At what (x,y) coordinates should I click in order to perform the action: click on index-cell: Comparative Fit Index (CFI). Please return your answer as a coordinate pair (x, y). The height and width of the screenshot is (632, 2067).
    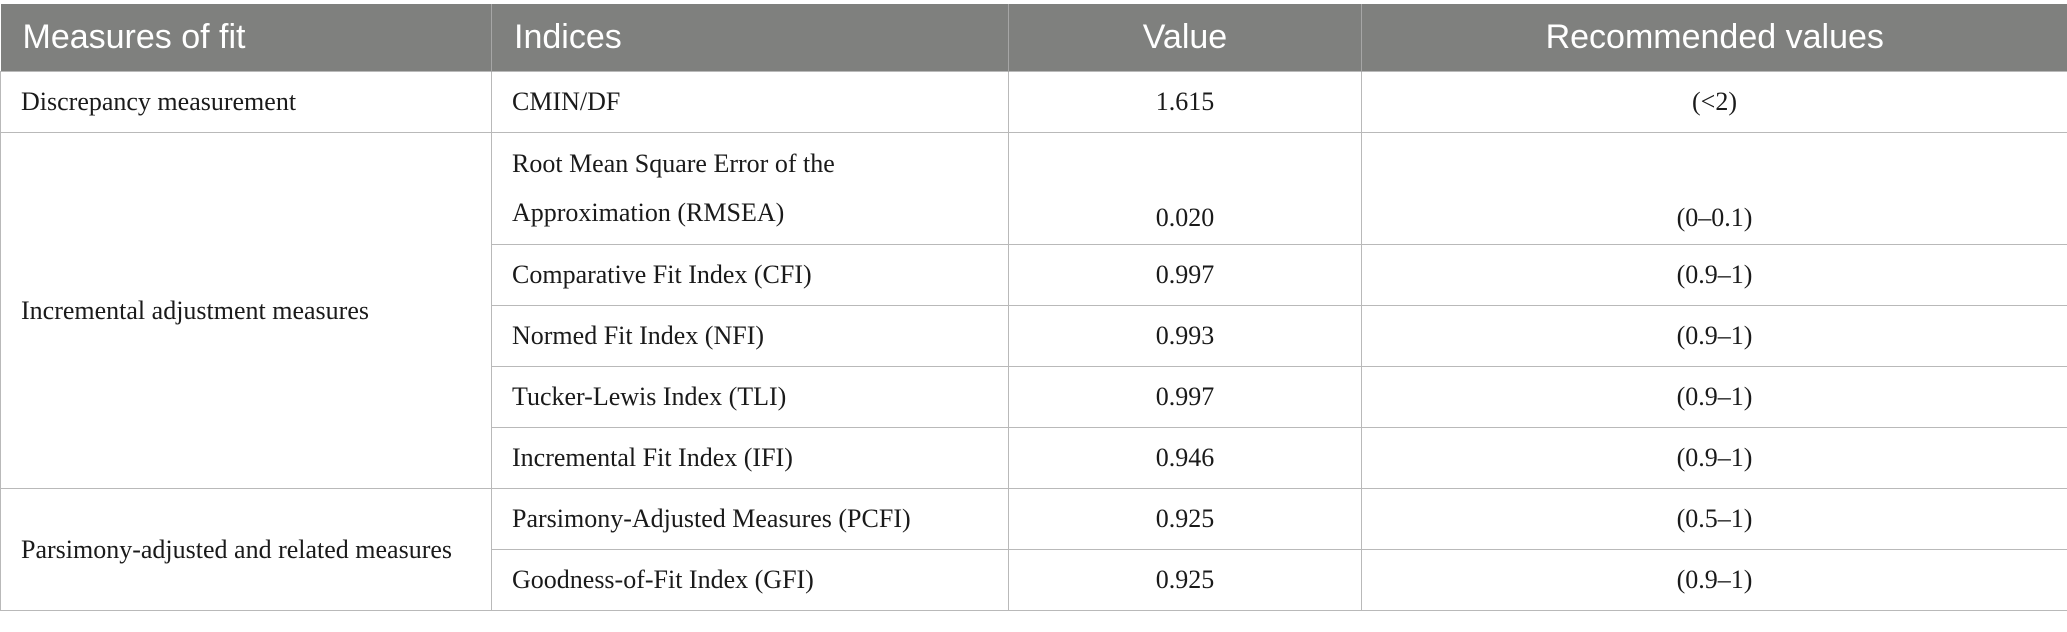
    Looking at the image, I should click on (750, 274).